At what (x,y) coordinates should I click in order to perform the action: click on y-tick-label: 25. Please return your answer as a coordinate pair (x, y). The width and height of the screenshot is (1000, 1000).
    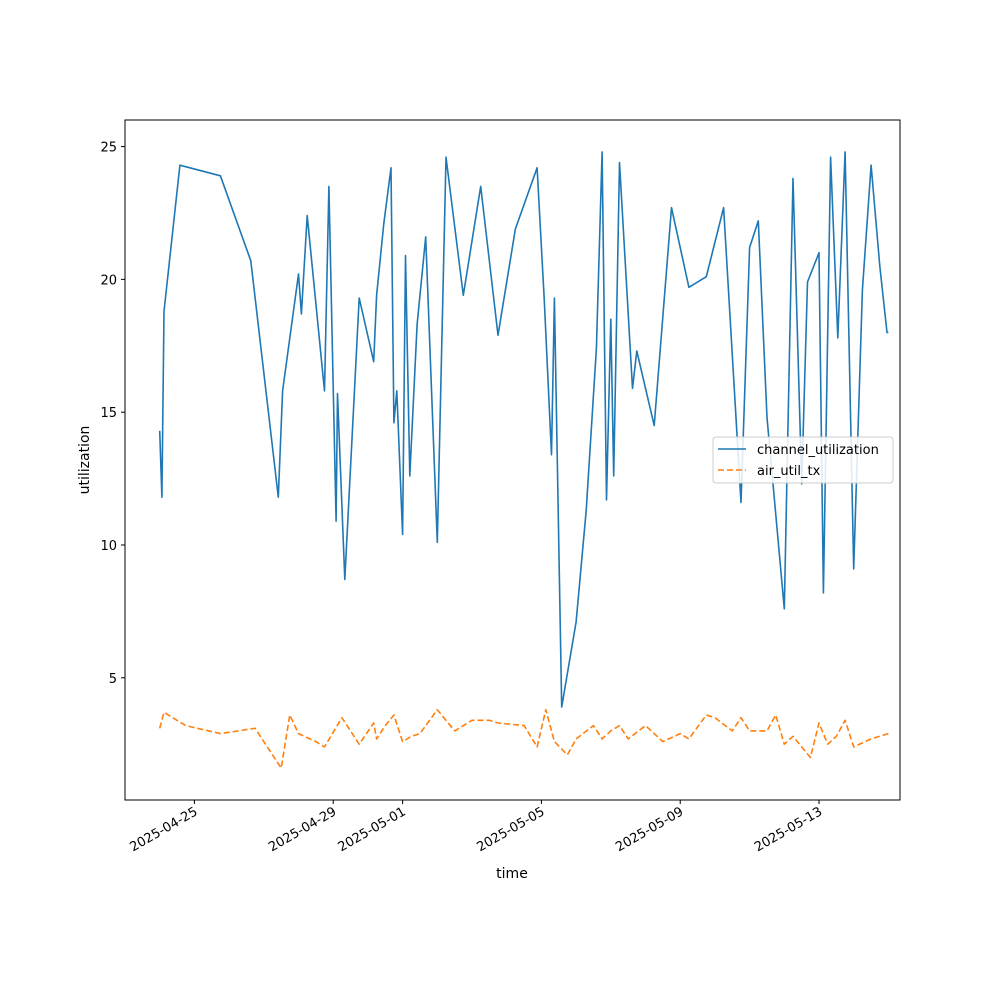
    Looking at the image, I should click on (108, 148).